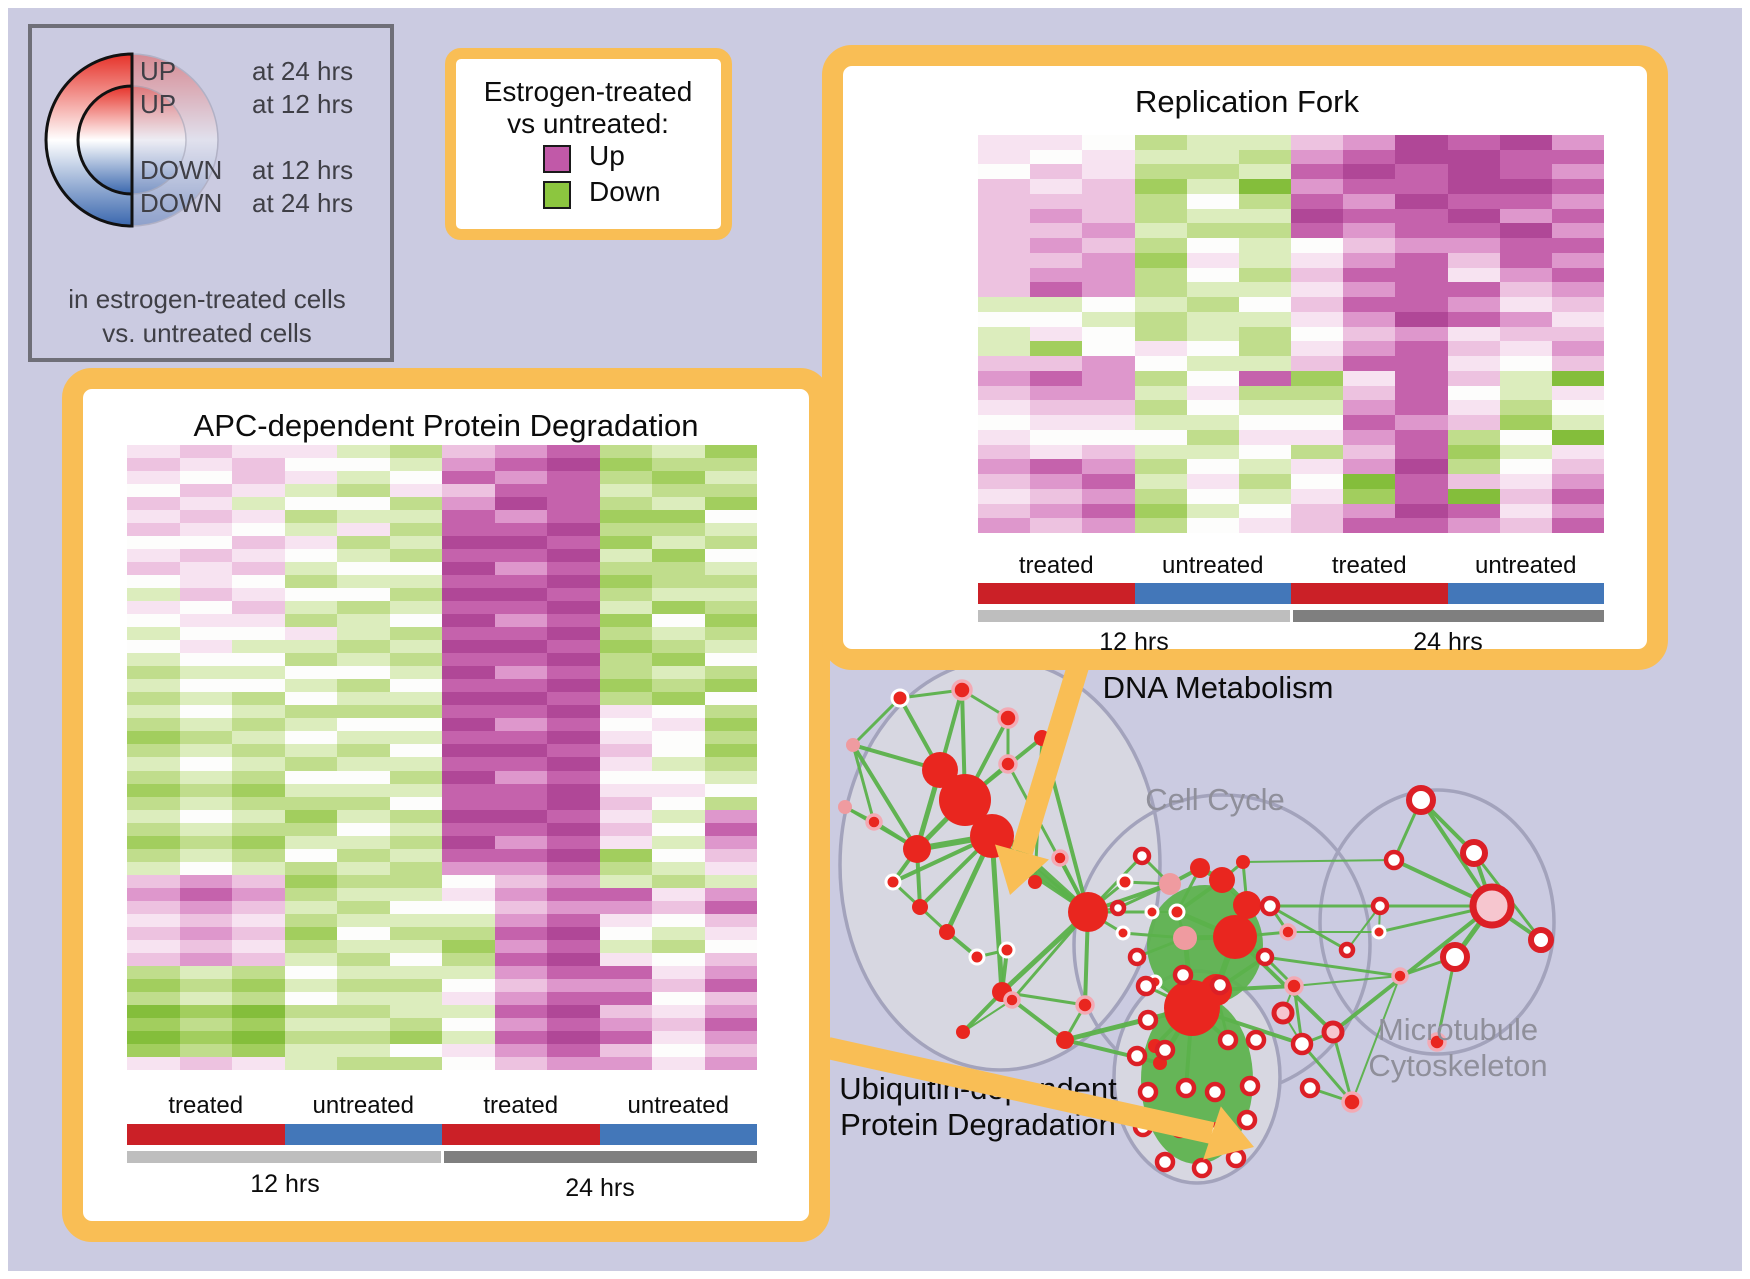 This screenshot has width=1750, height=1279. Describe the element at coordinates (442, 1134) in the screenshot. I see `apc-condition-bars` at that location.